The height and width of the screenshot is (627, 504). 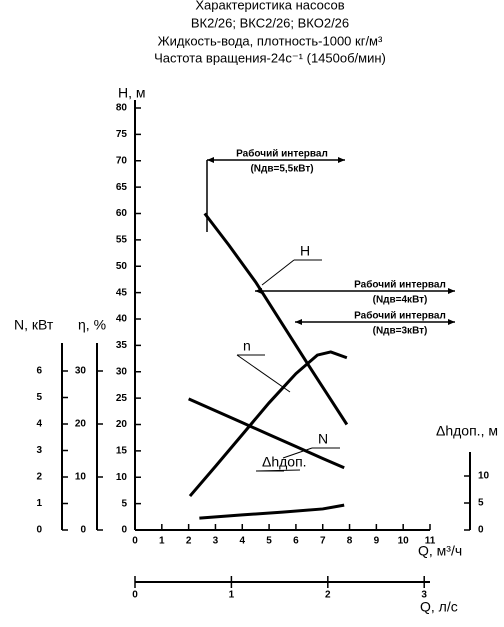 What do you see at coordinates (467, 431) in the screenshot?
I see `y4-axis-label: Δhдоп., м` at bounding box center [467, 431].